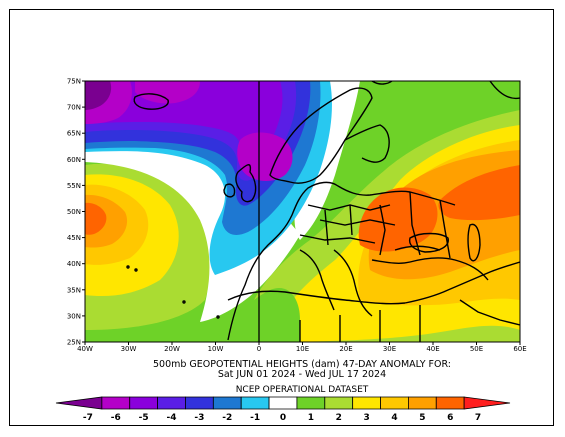 Image resolution: width=565 pixels, height=437 pixels. Describe the element at coordinates (302, 390) in the screenshot. I see `dataset-label: NCEP OPERATIONAL DATASET` at that location.